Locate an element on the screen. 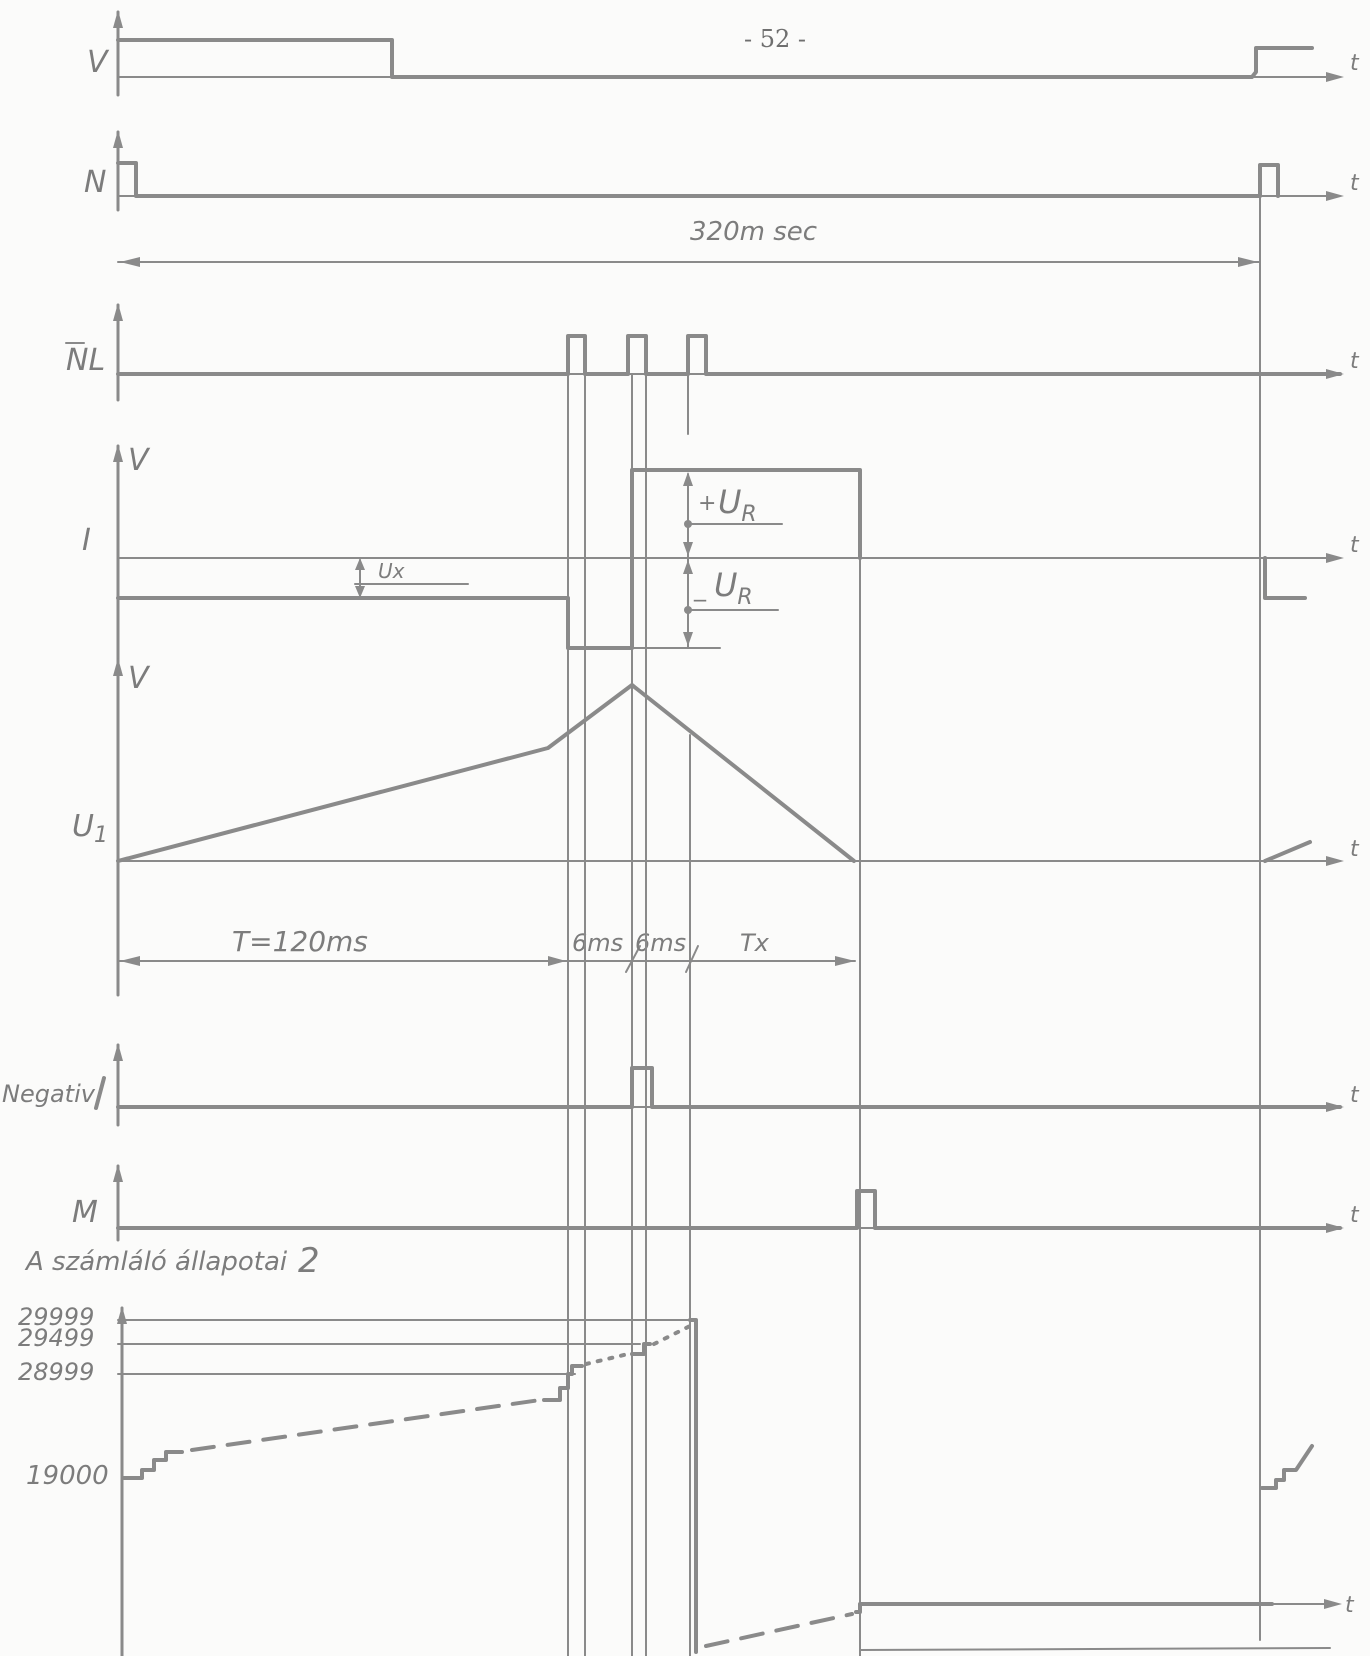 The image size is (1370, 1656). ur-plus-sign: + is located at coordinates (707, 503).